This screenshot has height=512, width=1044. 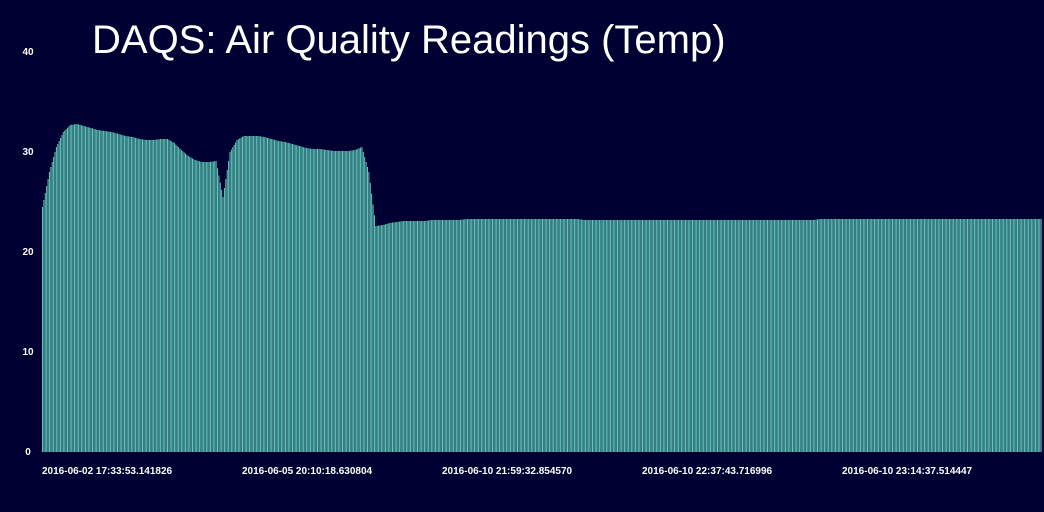 I want to click on y-tick-label: 10, so click(x=28, y=352).